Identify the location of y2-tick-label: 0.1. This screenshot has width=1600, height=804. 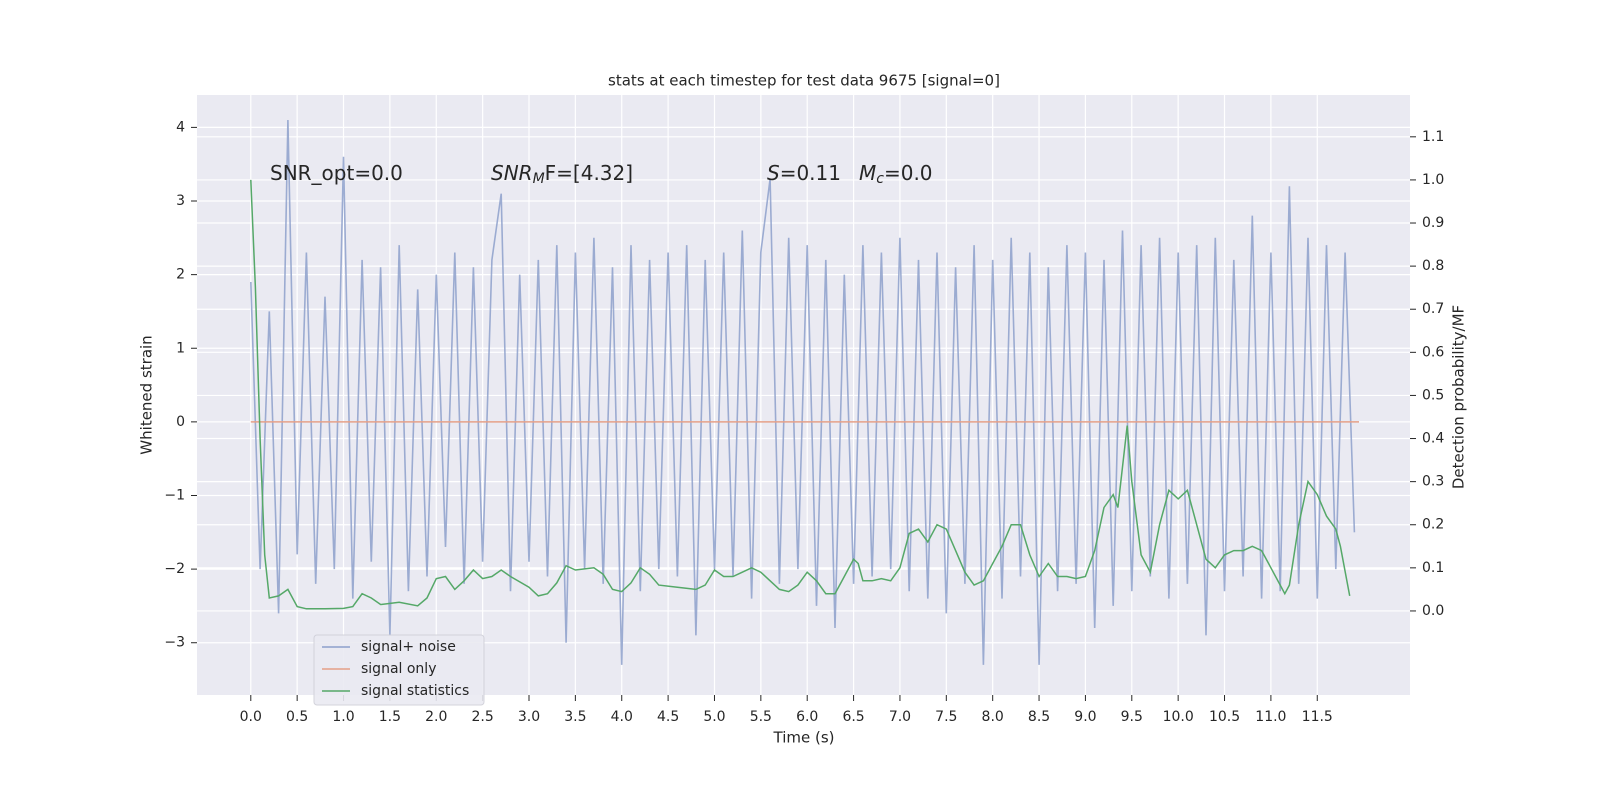
(1433, 568).